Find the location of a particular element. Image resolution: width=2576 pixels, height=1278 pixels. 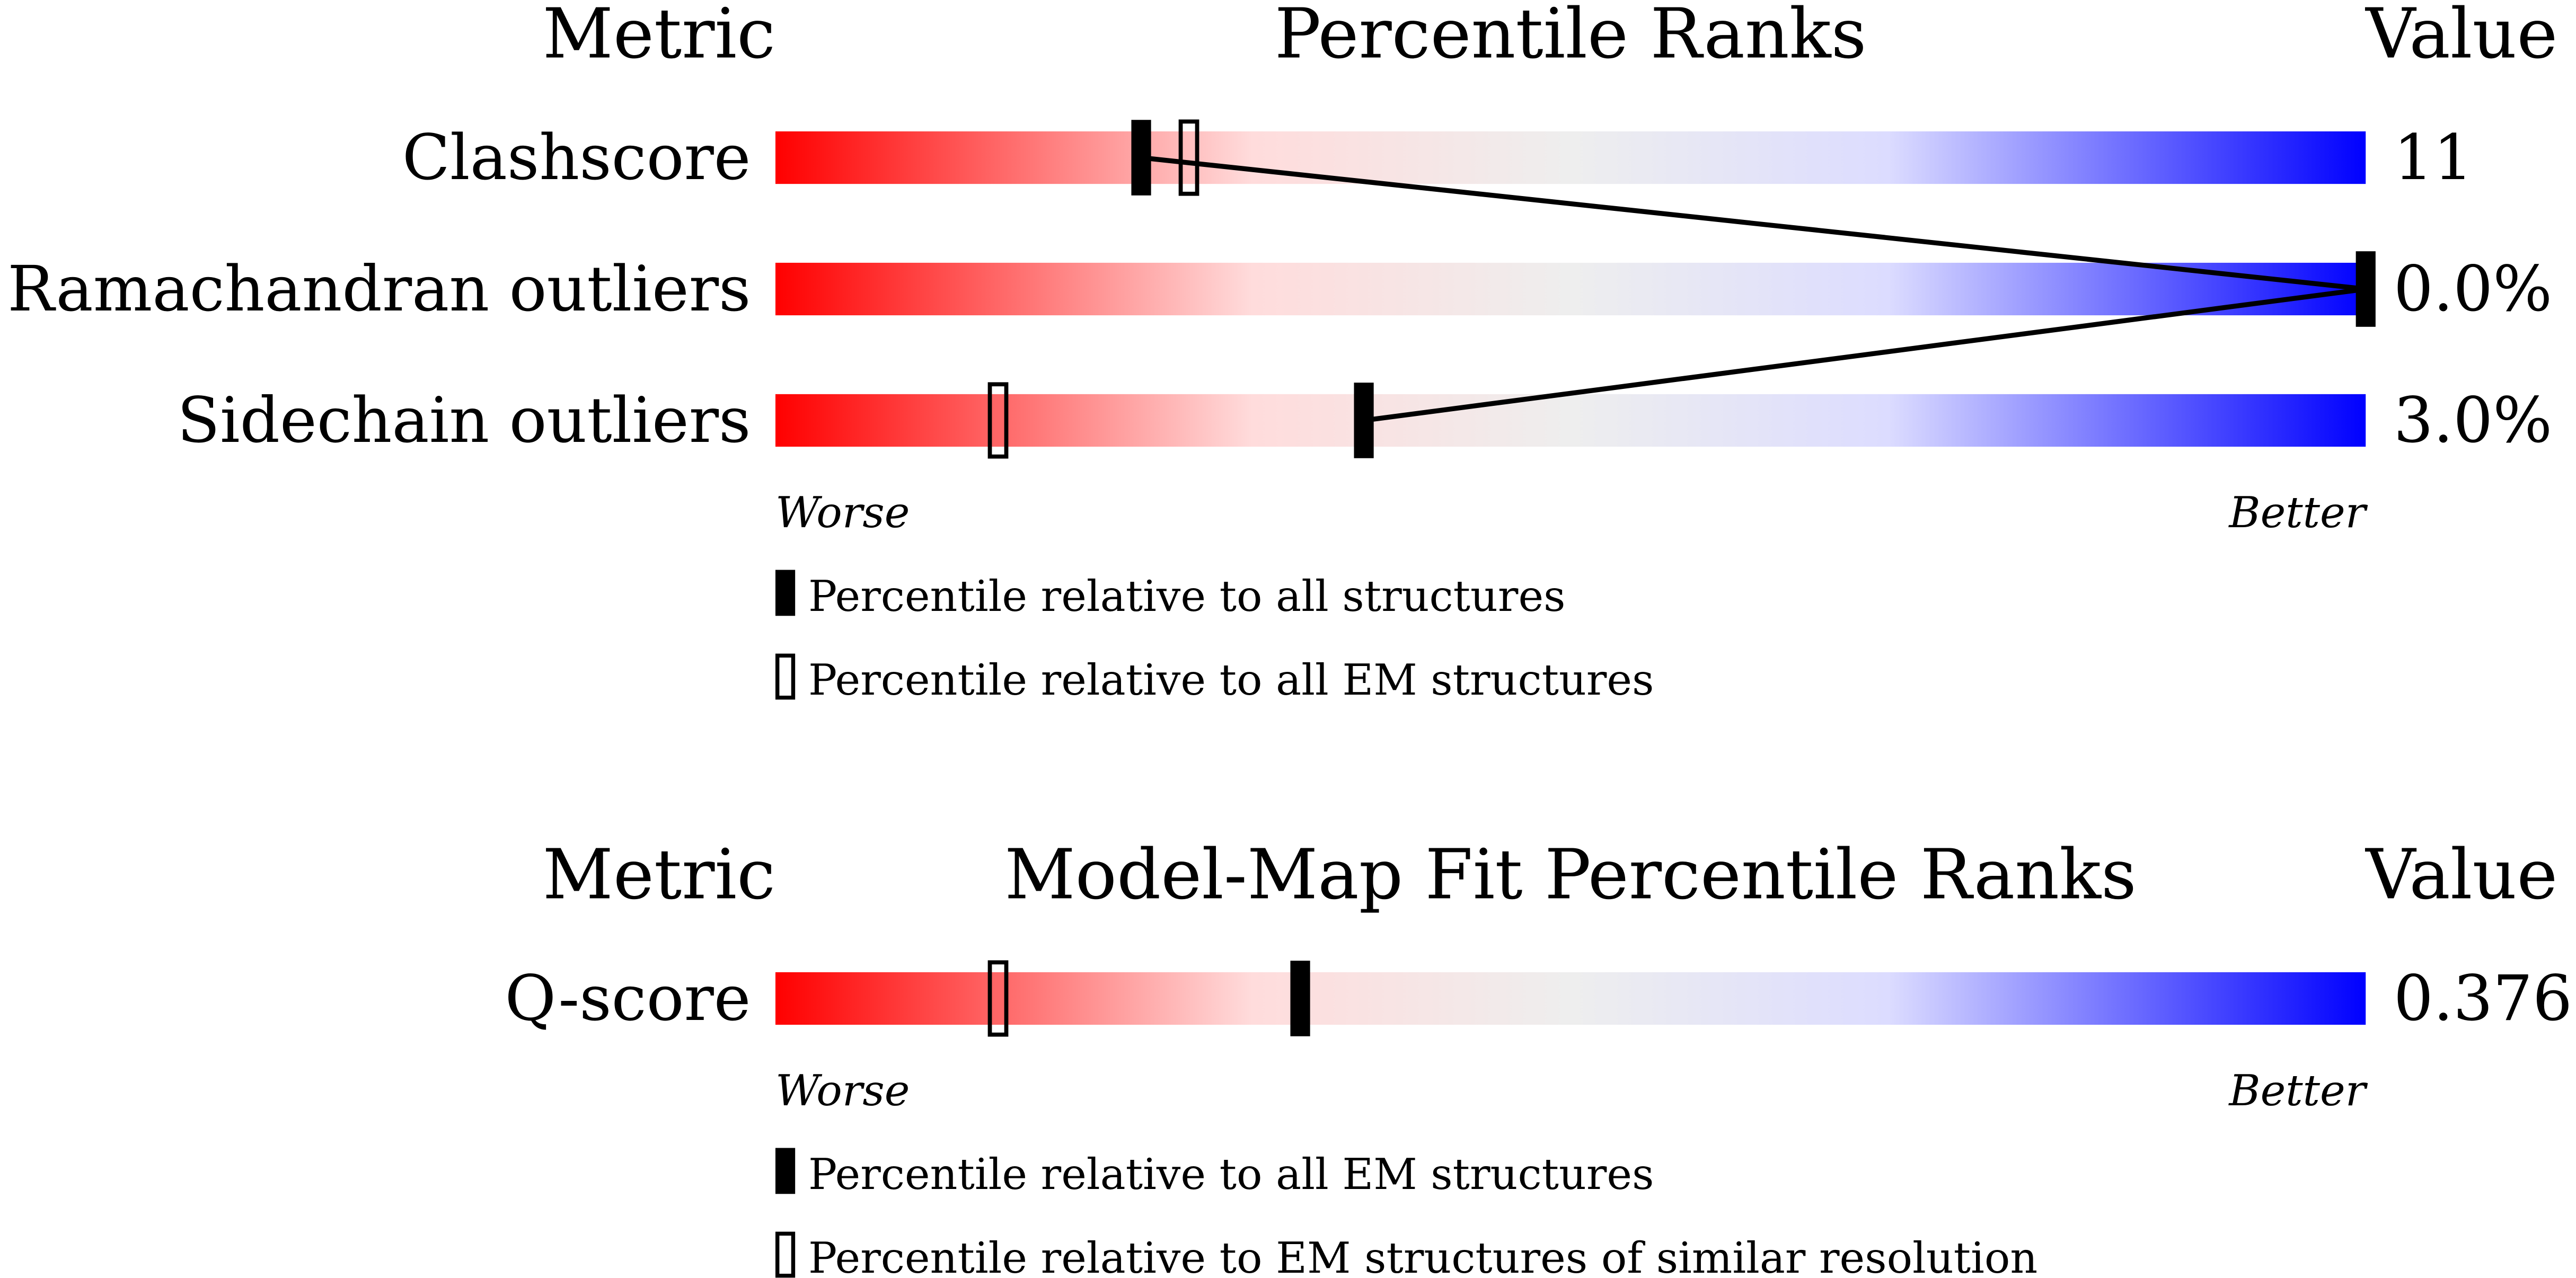

panel-title: Model-Map Fit Percentile Ranks is located at coordinates (1570, 874).